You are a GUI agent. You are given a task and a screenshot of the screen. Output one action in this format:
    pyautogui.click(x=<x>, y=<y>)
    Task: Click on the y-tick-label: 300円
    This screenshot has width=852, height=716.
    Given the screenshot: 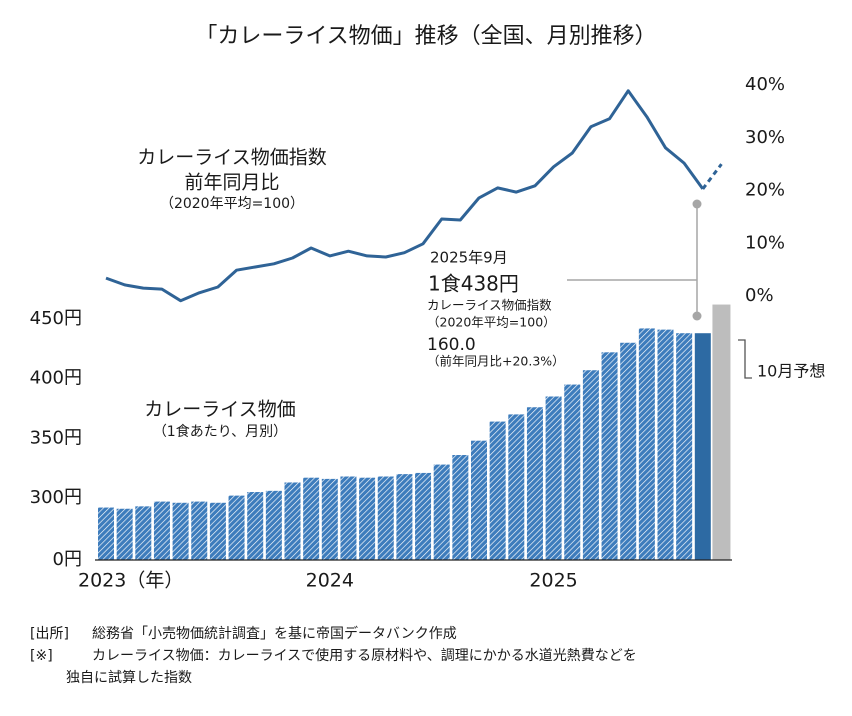 What is the action you would take?
    pyautogui.click(x=56, y=497)
    